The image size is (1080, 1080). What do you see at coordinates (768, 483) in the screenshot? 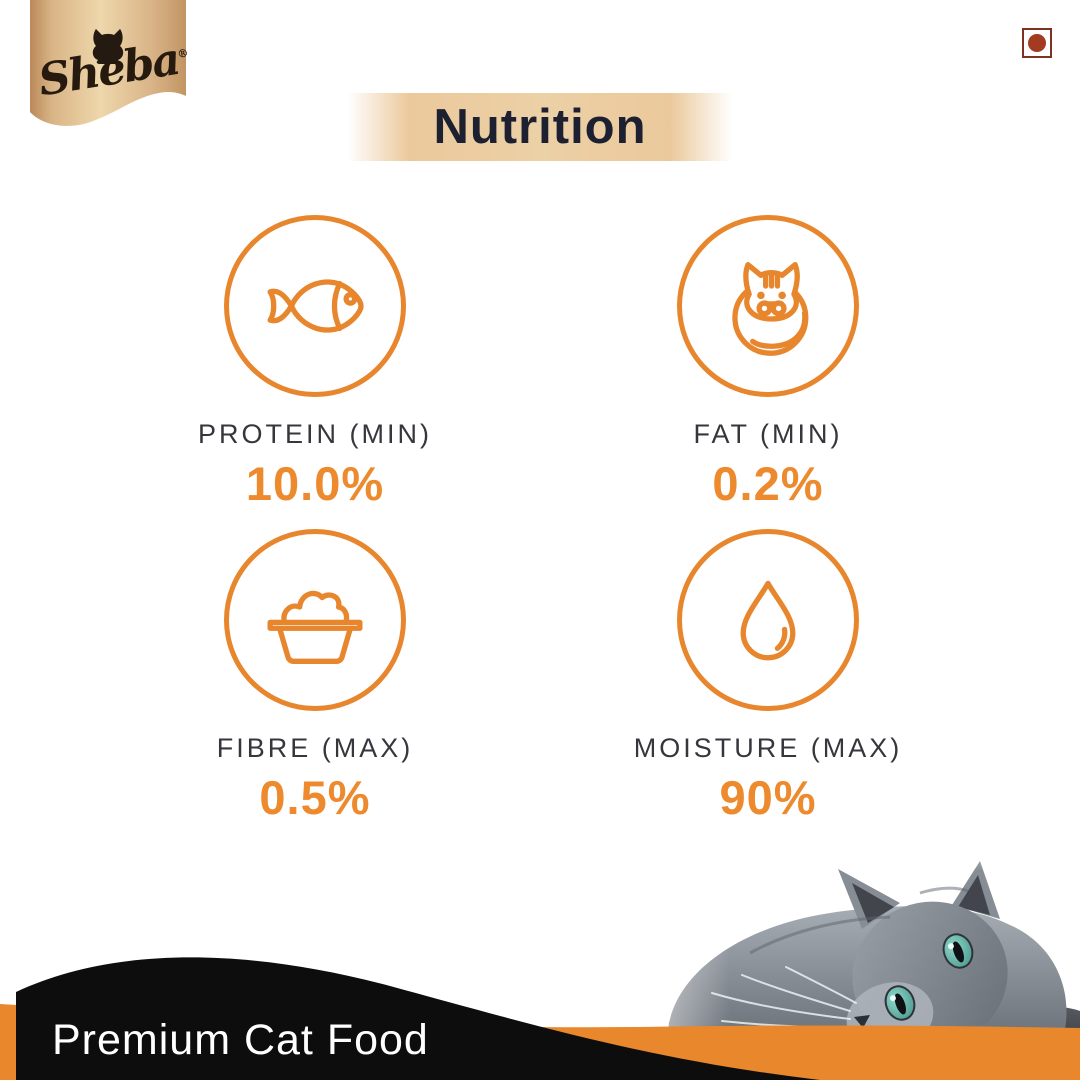
I see `nutrient-value: 0.2%` at bounding box center [768, 483].